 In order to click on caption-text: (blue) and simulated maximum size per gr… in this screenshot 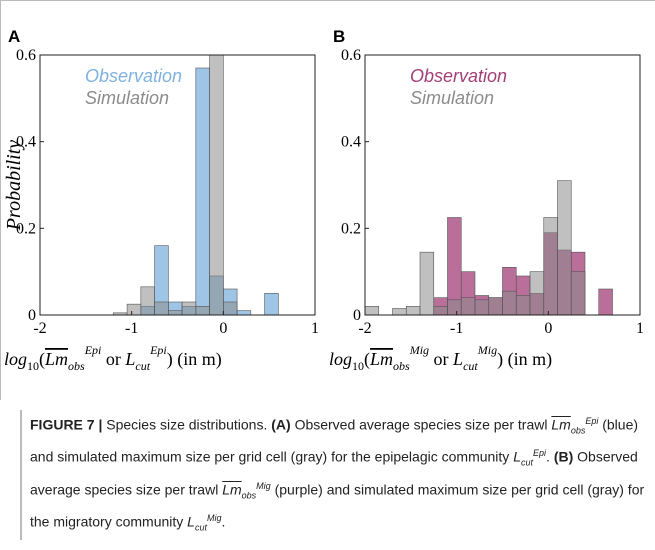, I will do `click(334, 441)`.